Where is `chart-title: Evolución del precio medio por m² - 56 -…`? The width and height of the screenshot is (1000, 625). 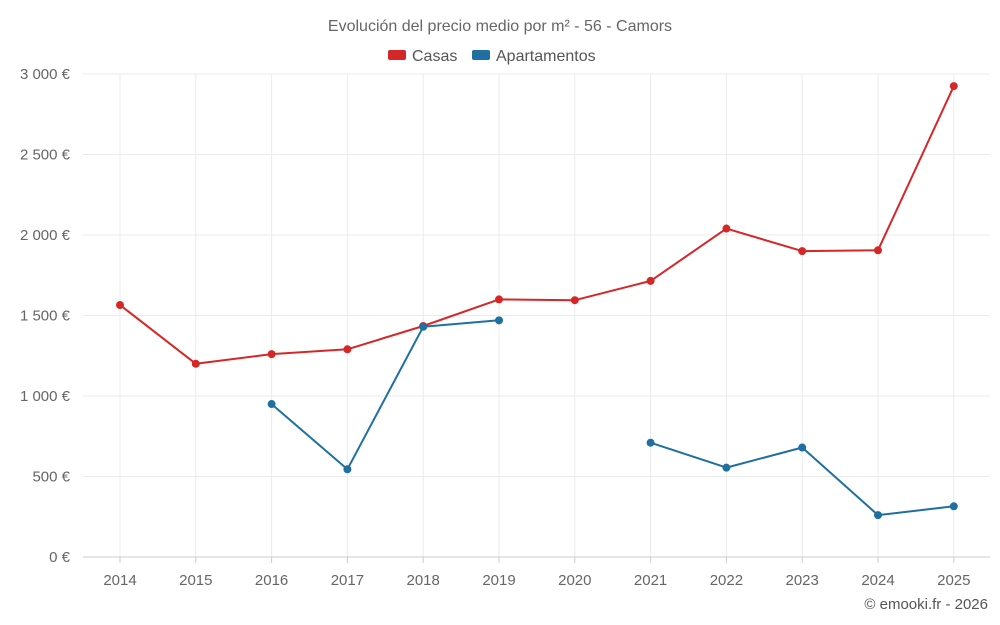
chart-title: Evolución del precio medio por m² - 56 -… is located at coordinates (500, 26).